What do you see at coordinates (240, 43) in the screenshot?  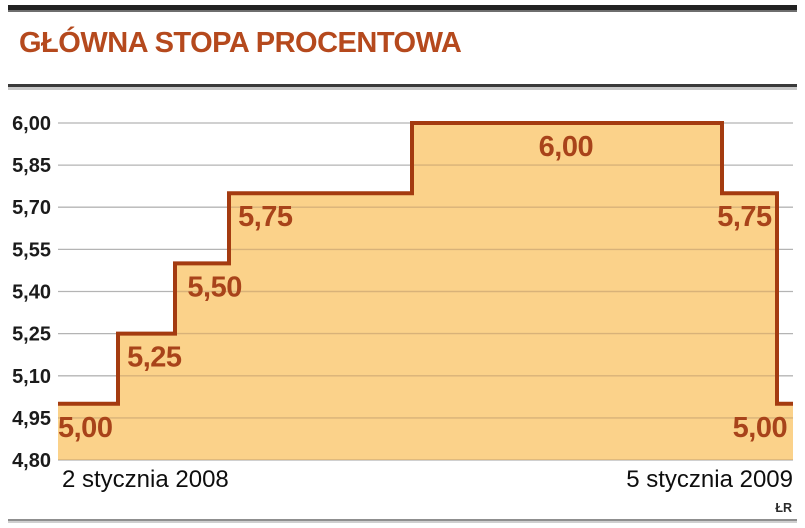 I see `chart-title: GŁÓWNA STOPA PROCENTOWA` at bounding box center [240, 43].